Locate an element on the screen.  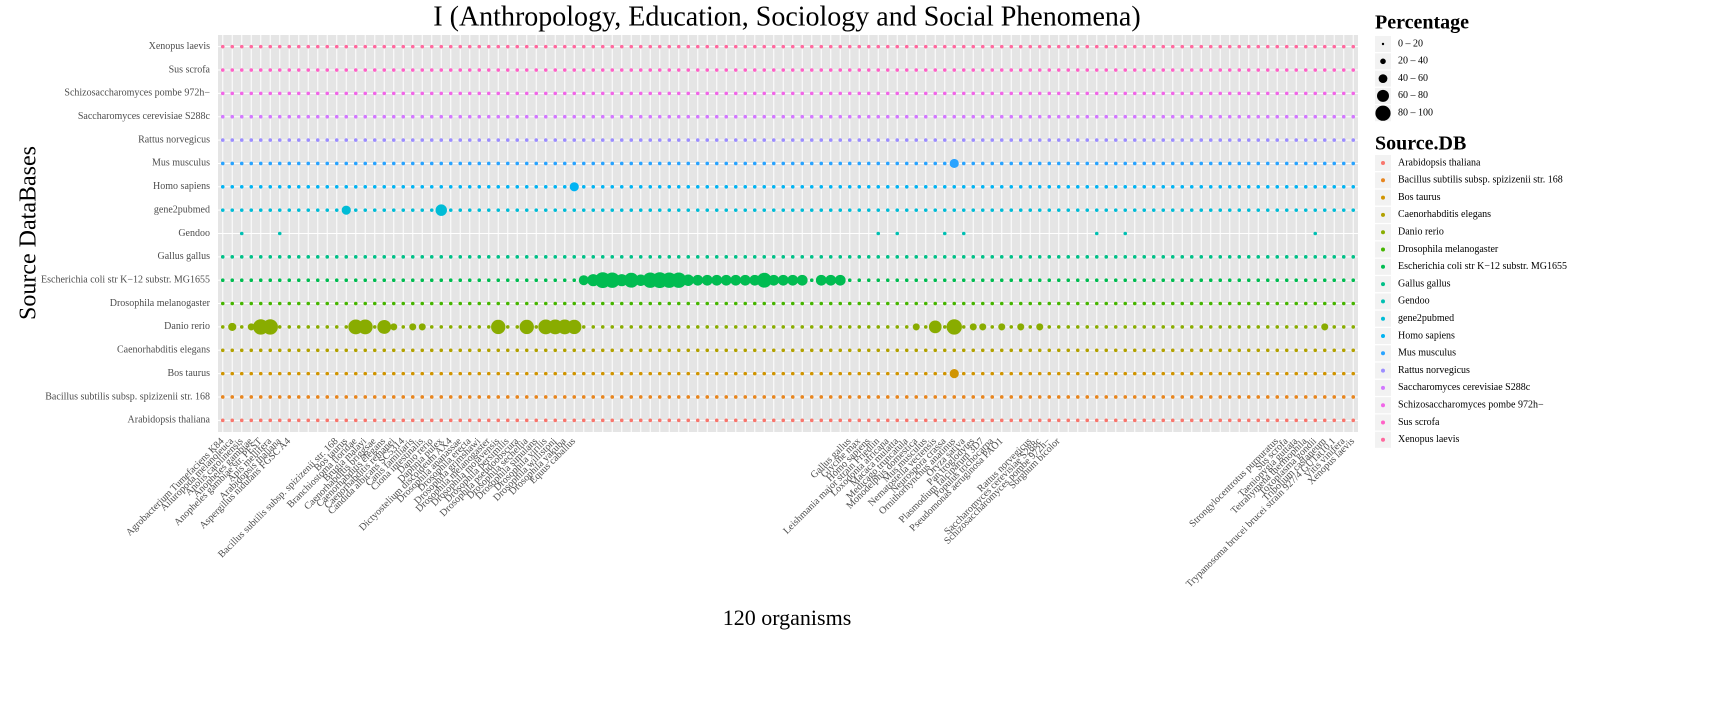
y-tick-label: gene2pubmed is located at coordinates (182, 209).